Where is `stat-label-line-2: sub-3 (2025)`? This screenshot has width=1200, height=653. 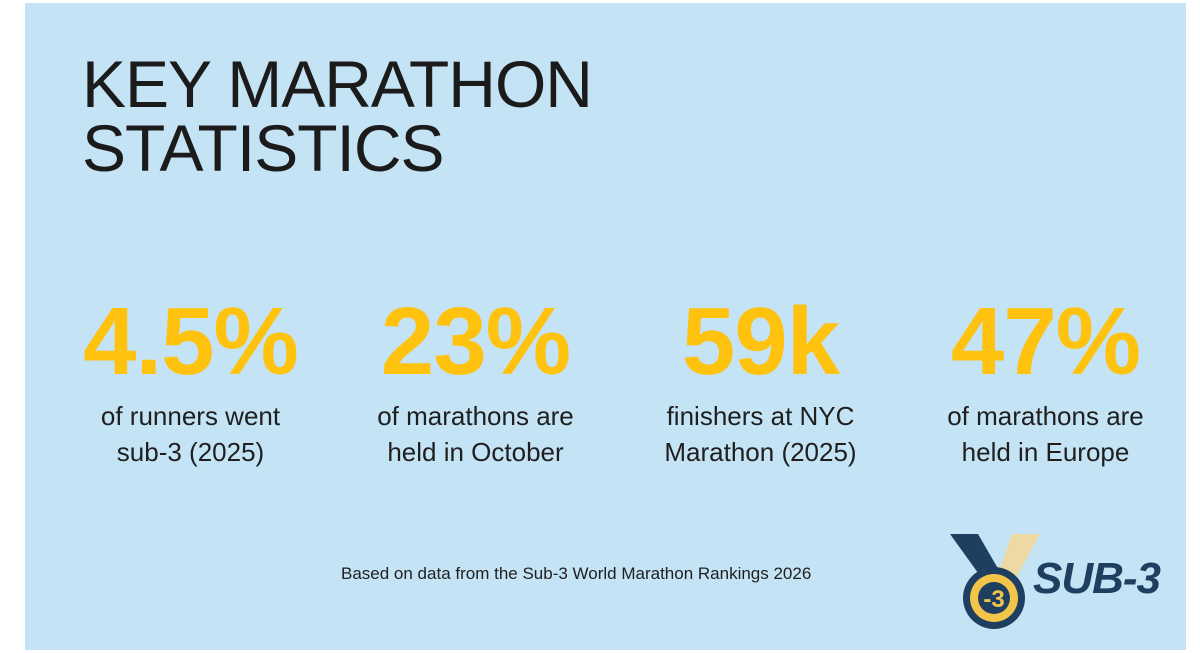 stat-label-line-2: sub-3 (2025) is located at coordinates (190, 452).